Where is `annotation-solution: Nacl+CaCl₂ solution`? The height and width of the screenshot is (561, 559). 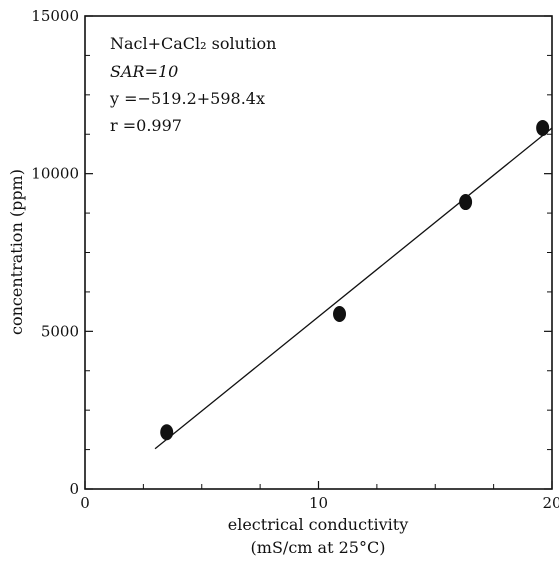
annotation-solution: Nacl+CaCl₂ solution is located at coordinates (193, 43).